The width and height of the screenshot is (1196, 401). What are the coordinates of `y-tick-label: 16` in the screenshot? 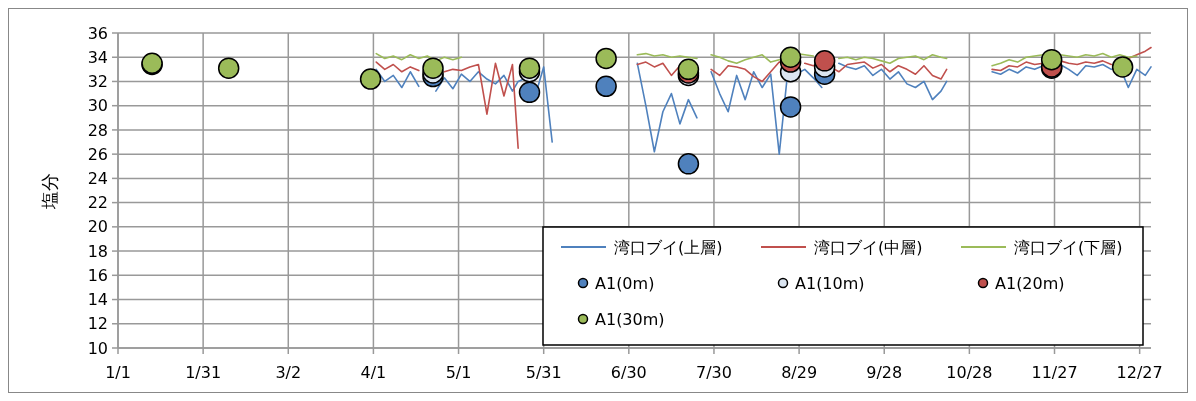 It's located at (97, 275).